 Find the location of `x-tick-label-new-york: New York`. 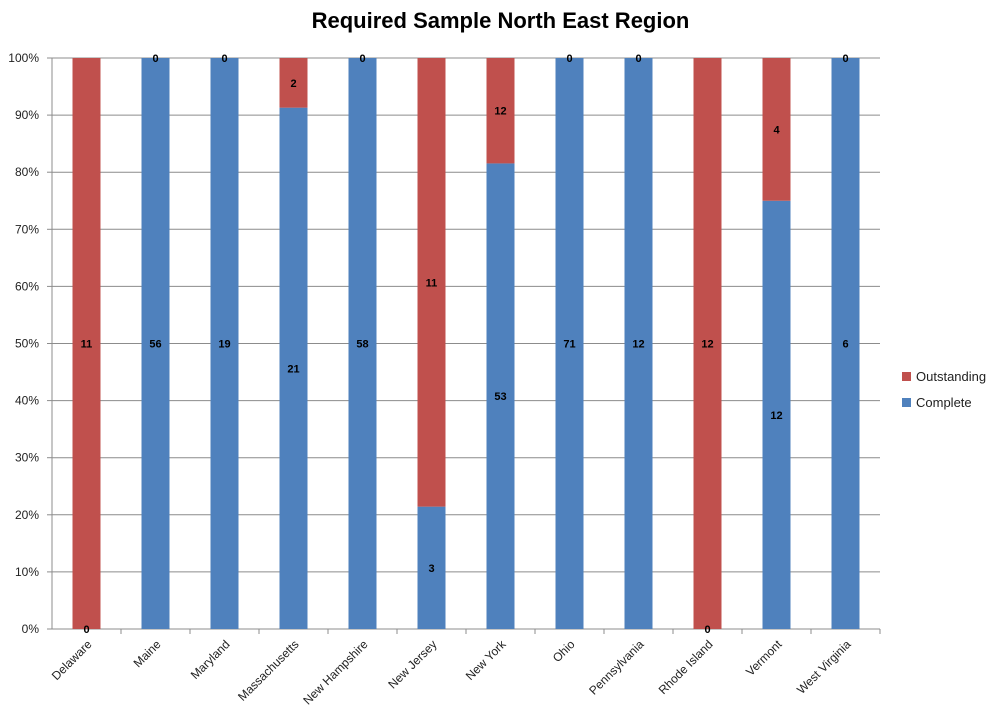

x-tick-label-new-york: New York is located at coordinates (486, 660).